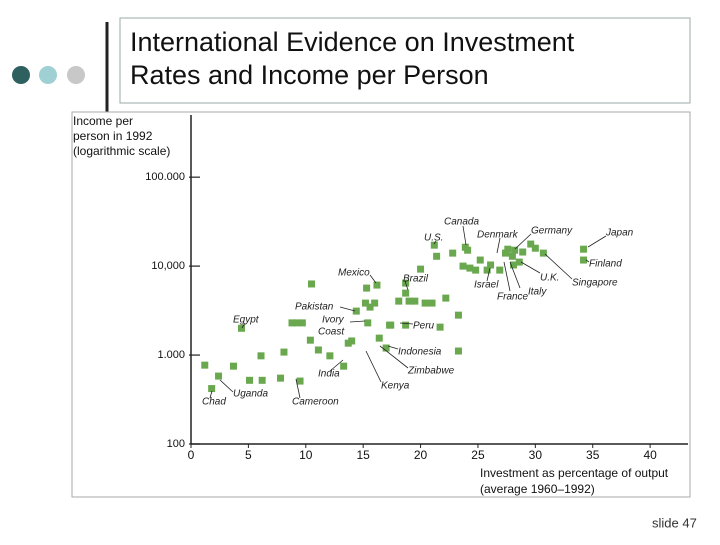  Describe the element at coordinates (478, 455) in the screenshot. I see `x-tick-label: 25` at that location.